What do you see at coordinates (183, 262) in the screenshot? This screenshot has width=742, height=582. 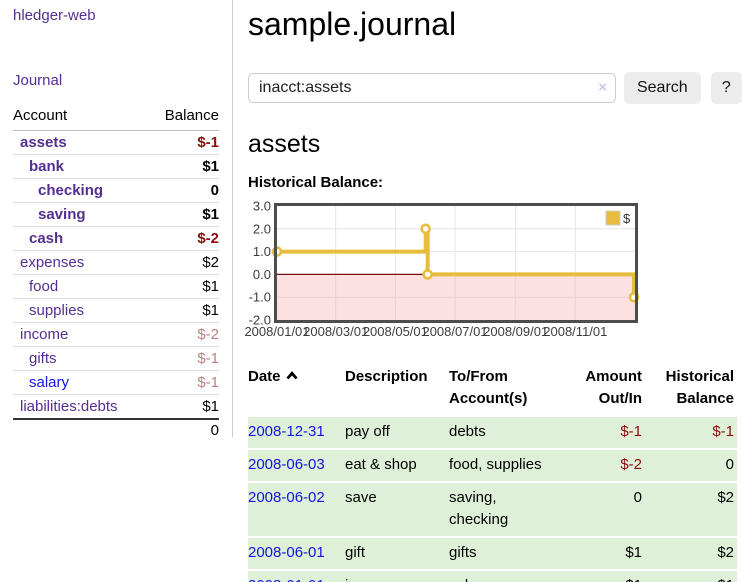 I see `account-balance-value: $2` at bounding box center [183, 262].